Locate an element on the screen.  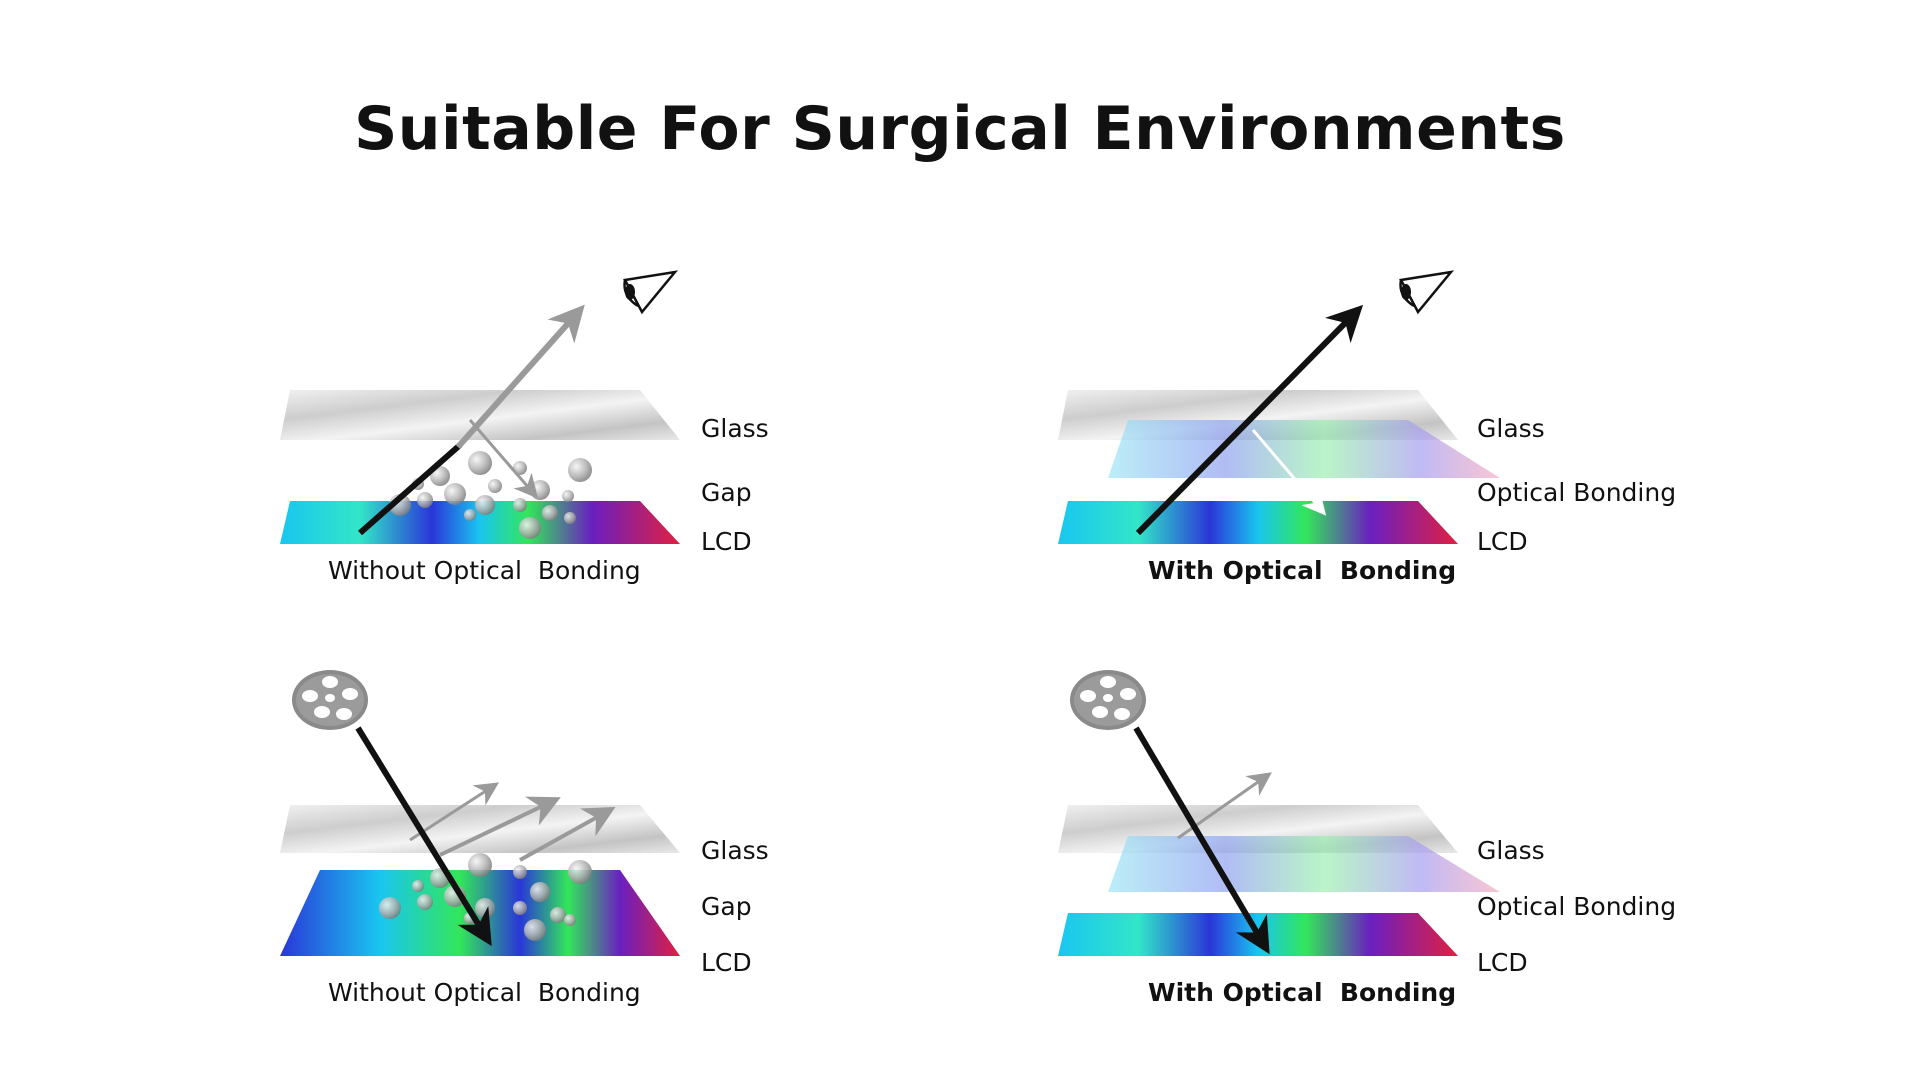
lcd-layer is located at coordinates (1258, 522).